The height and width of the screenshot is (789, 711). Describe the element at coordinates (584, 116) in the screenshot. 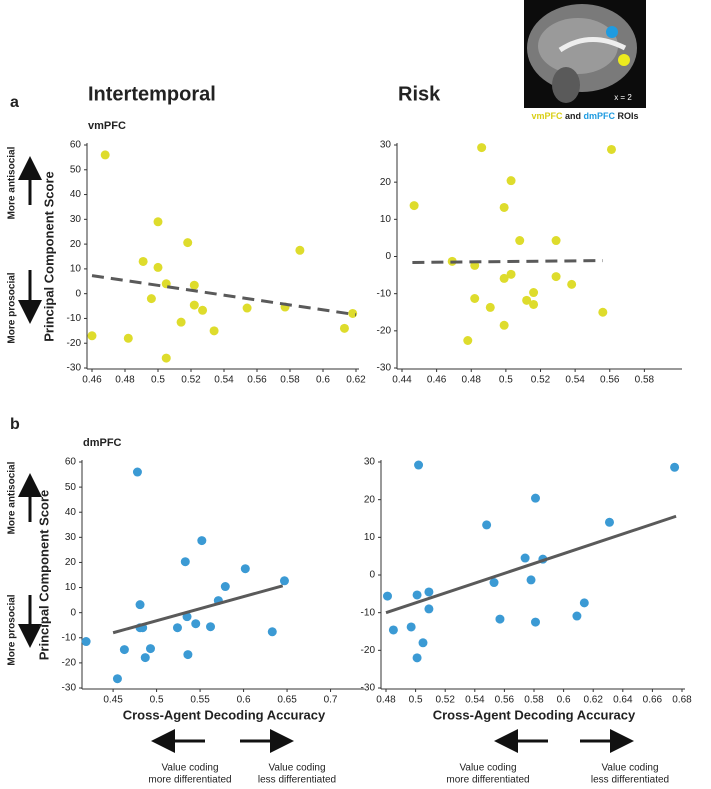

I see `inset-caption: vmPFC and dmPFC ROIs` at that location.